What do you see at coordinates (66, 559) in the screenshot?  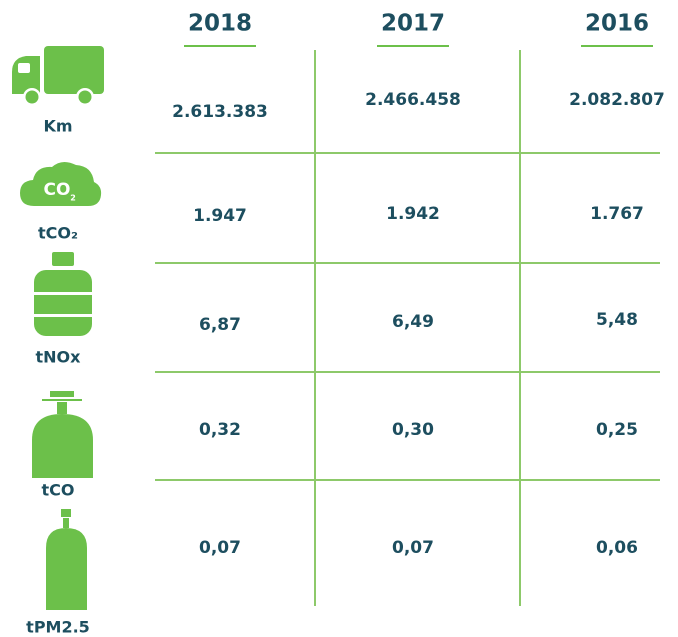 I see `pm-bottle-icon` at bounding box center [66, 559].